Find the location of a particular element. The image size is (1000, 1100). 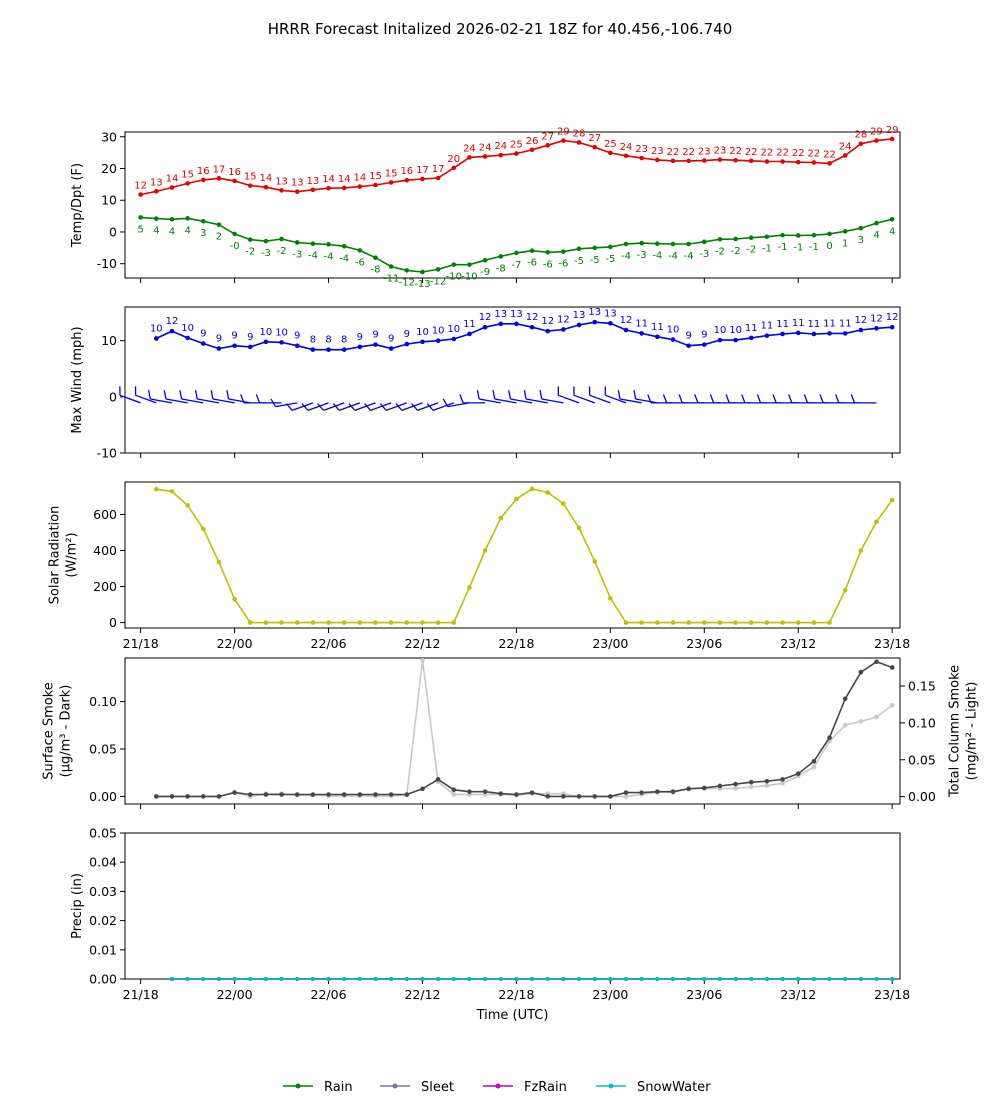

temperature-data-label: 26 is located at coordinates (532, 141).